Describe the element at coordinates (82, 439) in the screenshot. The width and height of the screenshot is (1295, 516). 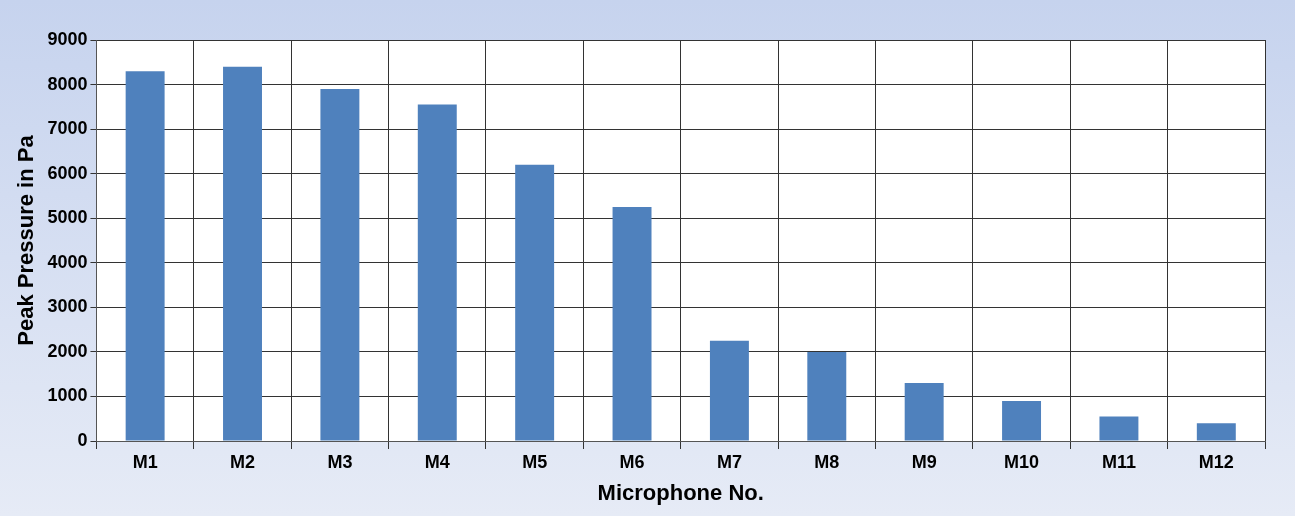
I see `y-tick-label: 0` at that location.